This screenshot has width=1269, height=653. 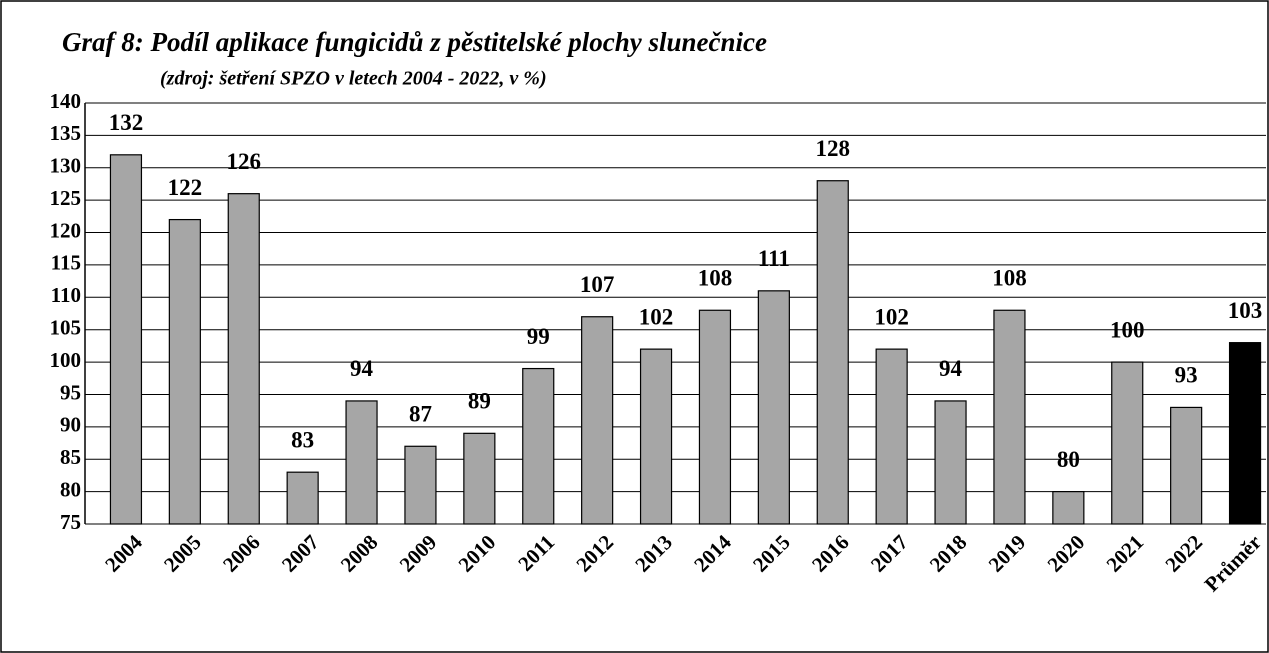 I want to click on y-tick-label: 90, so click(x=70, y=425).